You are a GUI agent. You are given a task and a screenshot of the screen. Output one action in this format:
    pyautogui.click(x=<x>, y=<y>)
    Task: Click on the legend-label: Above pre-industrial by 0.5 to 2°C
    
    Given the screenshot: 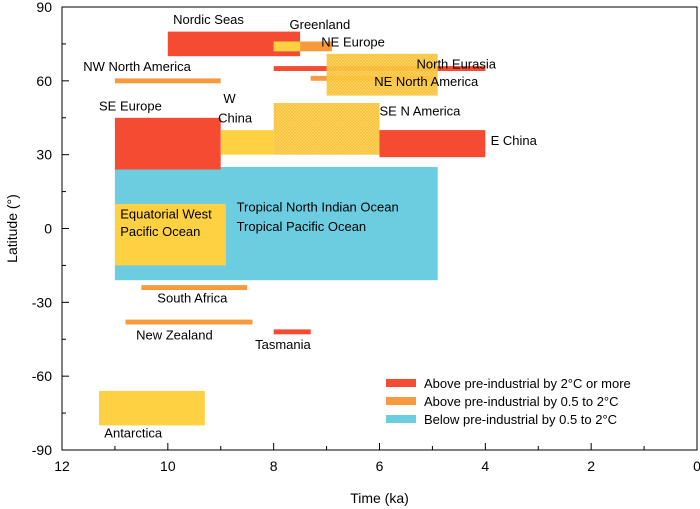 What is the action you would take?
    pyautogui.click(x=521, y=401)
    